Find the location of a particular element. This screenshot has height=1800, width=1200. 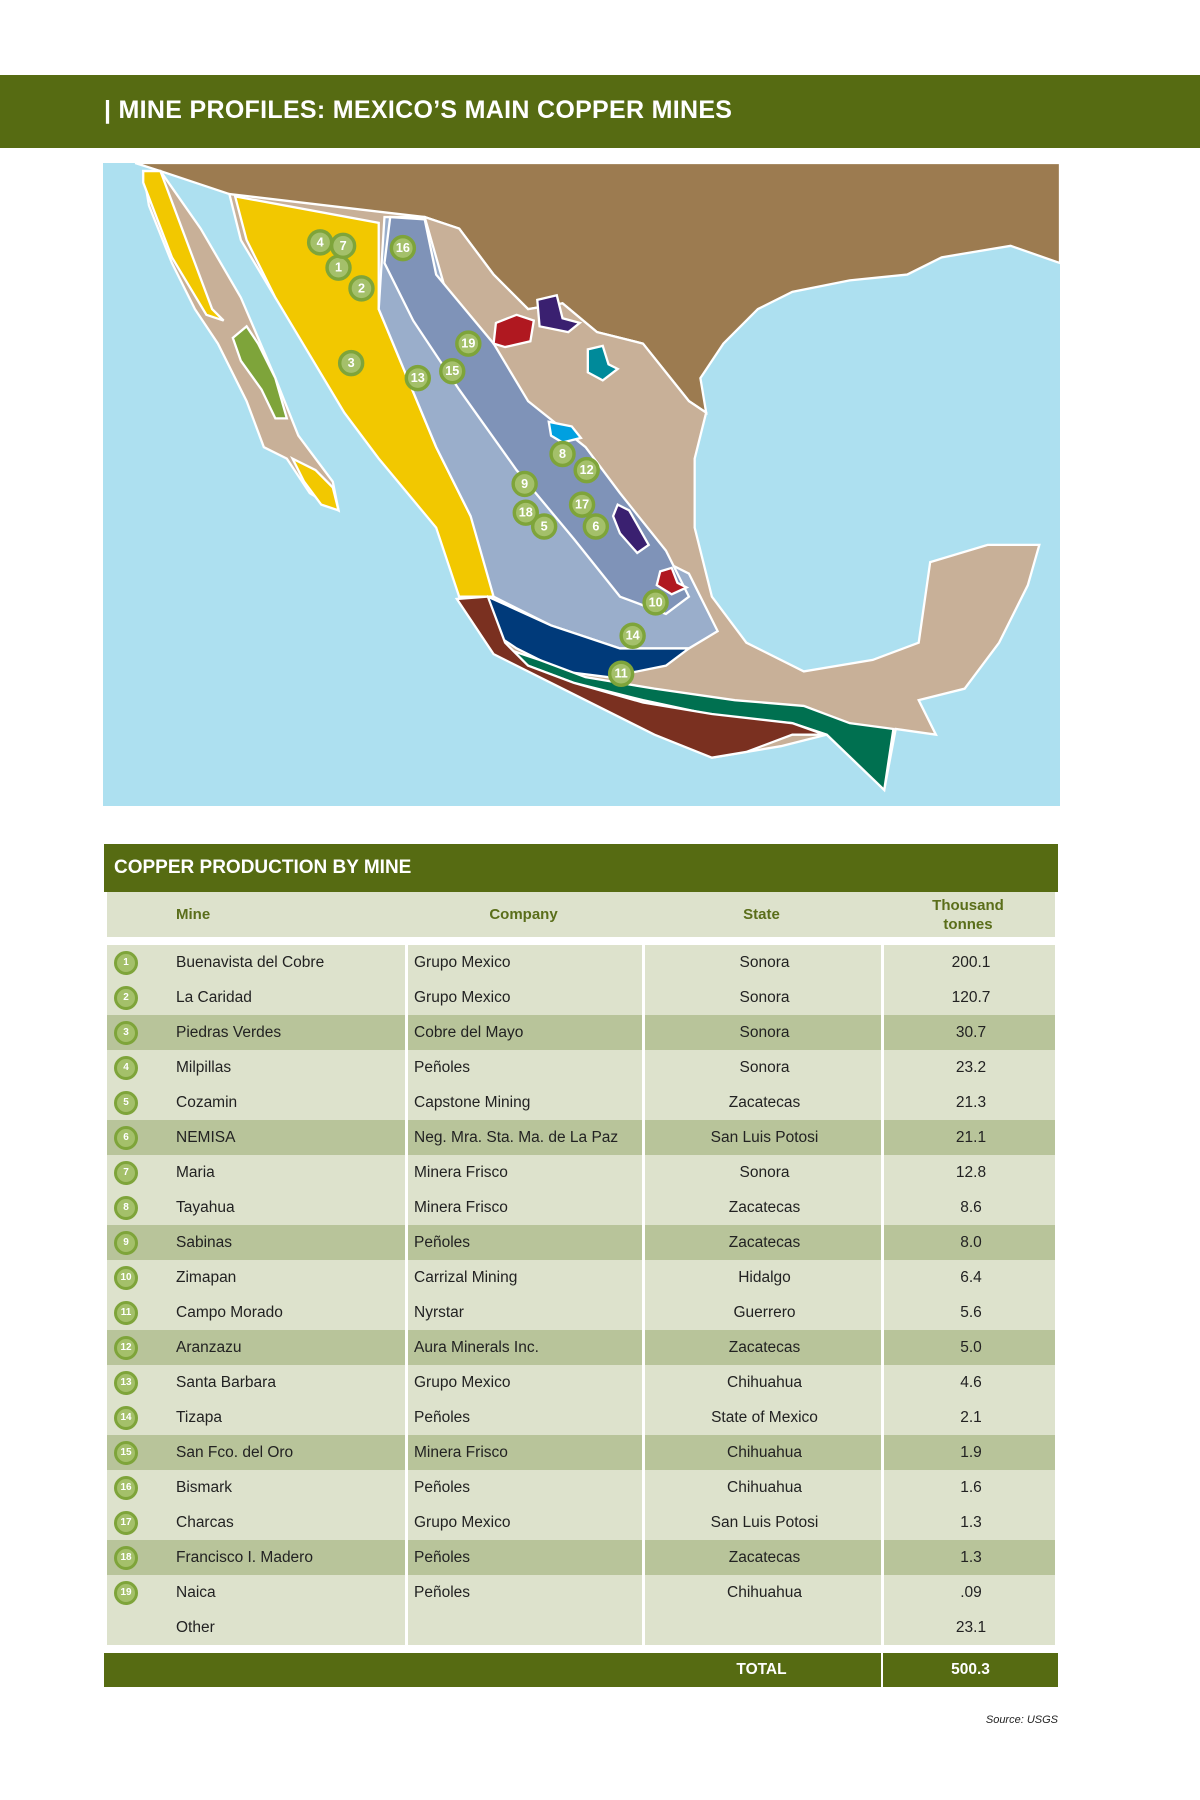

mine-number-cell: 11 is located at coordinates (135, 1312).